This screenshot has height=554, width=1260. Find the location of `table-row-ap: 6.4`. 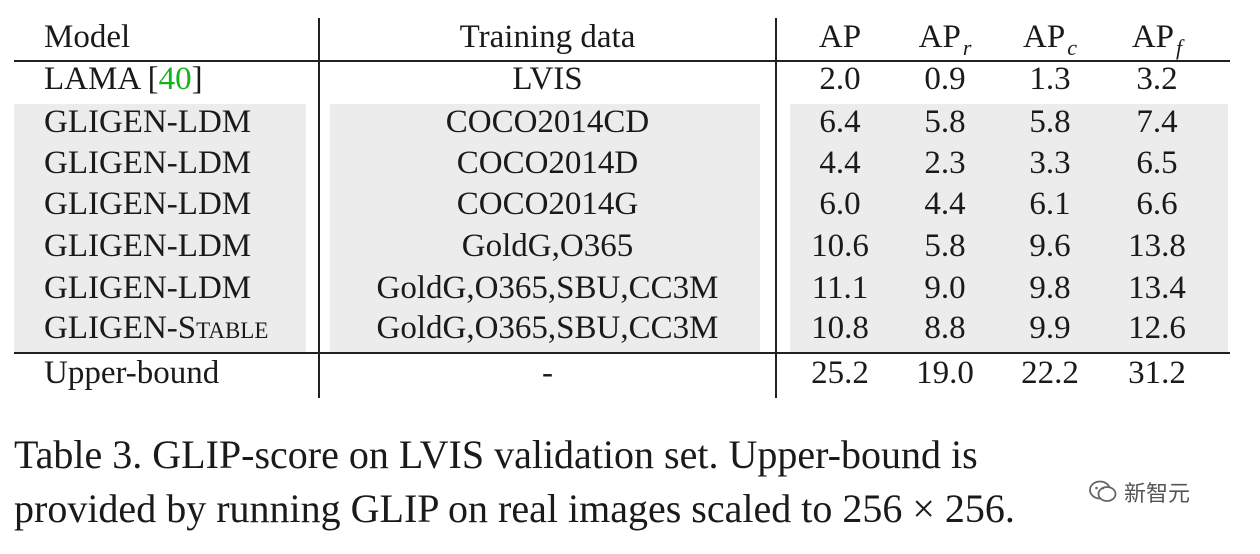

table-row-ap: 6.4 is located at coordinates (840, 122).